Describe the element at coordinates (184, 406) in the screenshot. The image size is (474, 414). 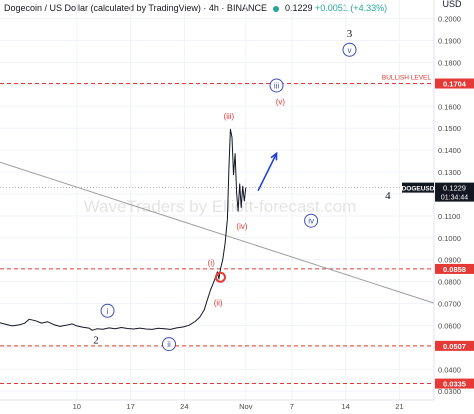
I see `x-tick-label: 24` at that location.